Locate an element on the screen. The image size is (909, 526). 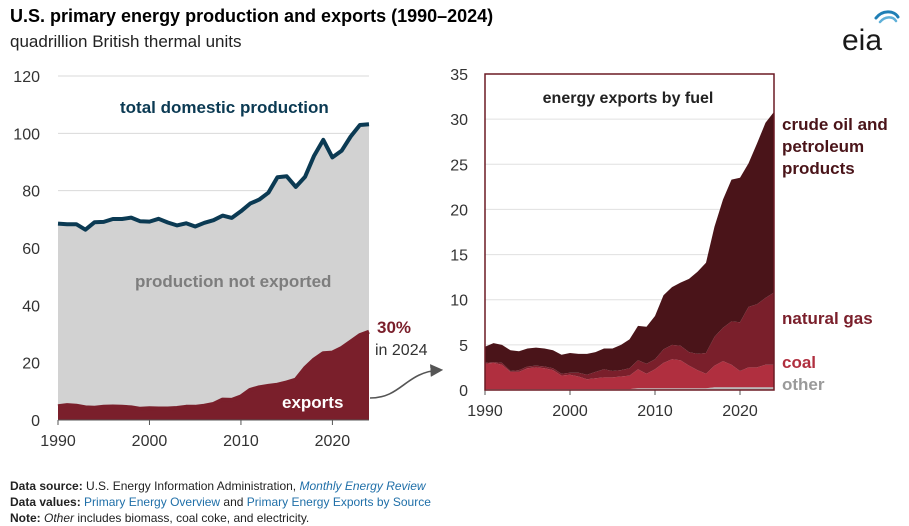
footer-source-link: Monthly Energy Review is located at coordinates (362, 486).